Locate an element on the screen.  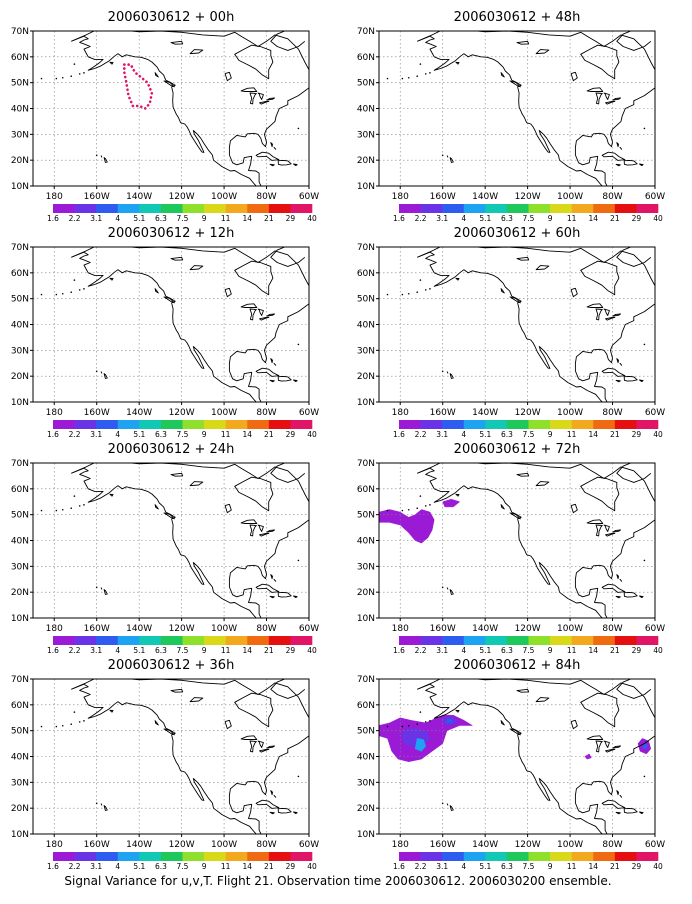
y-tick-label: 50N is located at coordinates (20, 300).